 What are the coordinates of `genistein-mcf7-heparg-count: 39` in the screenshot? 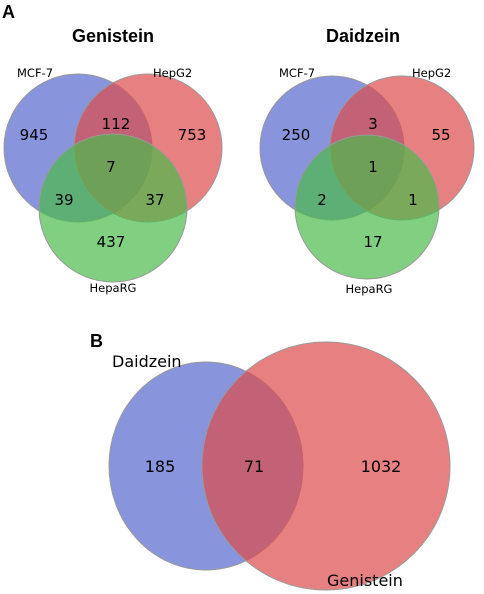 It's located at (63, 200).